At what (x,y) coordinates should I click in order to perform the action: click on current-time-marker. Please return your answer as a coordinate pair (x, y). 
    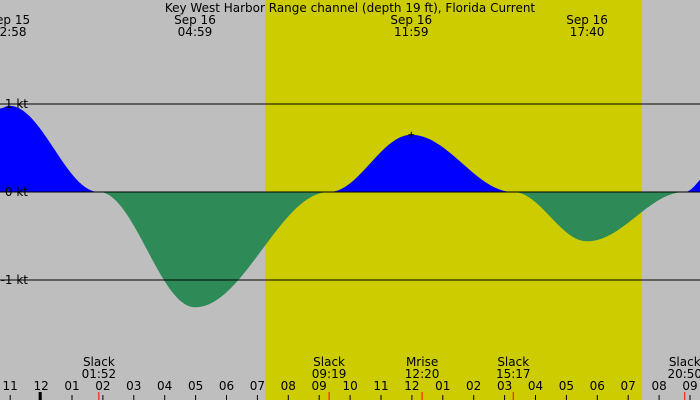
    Looking at the image, I should click on (40, 396).